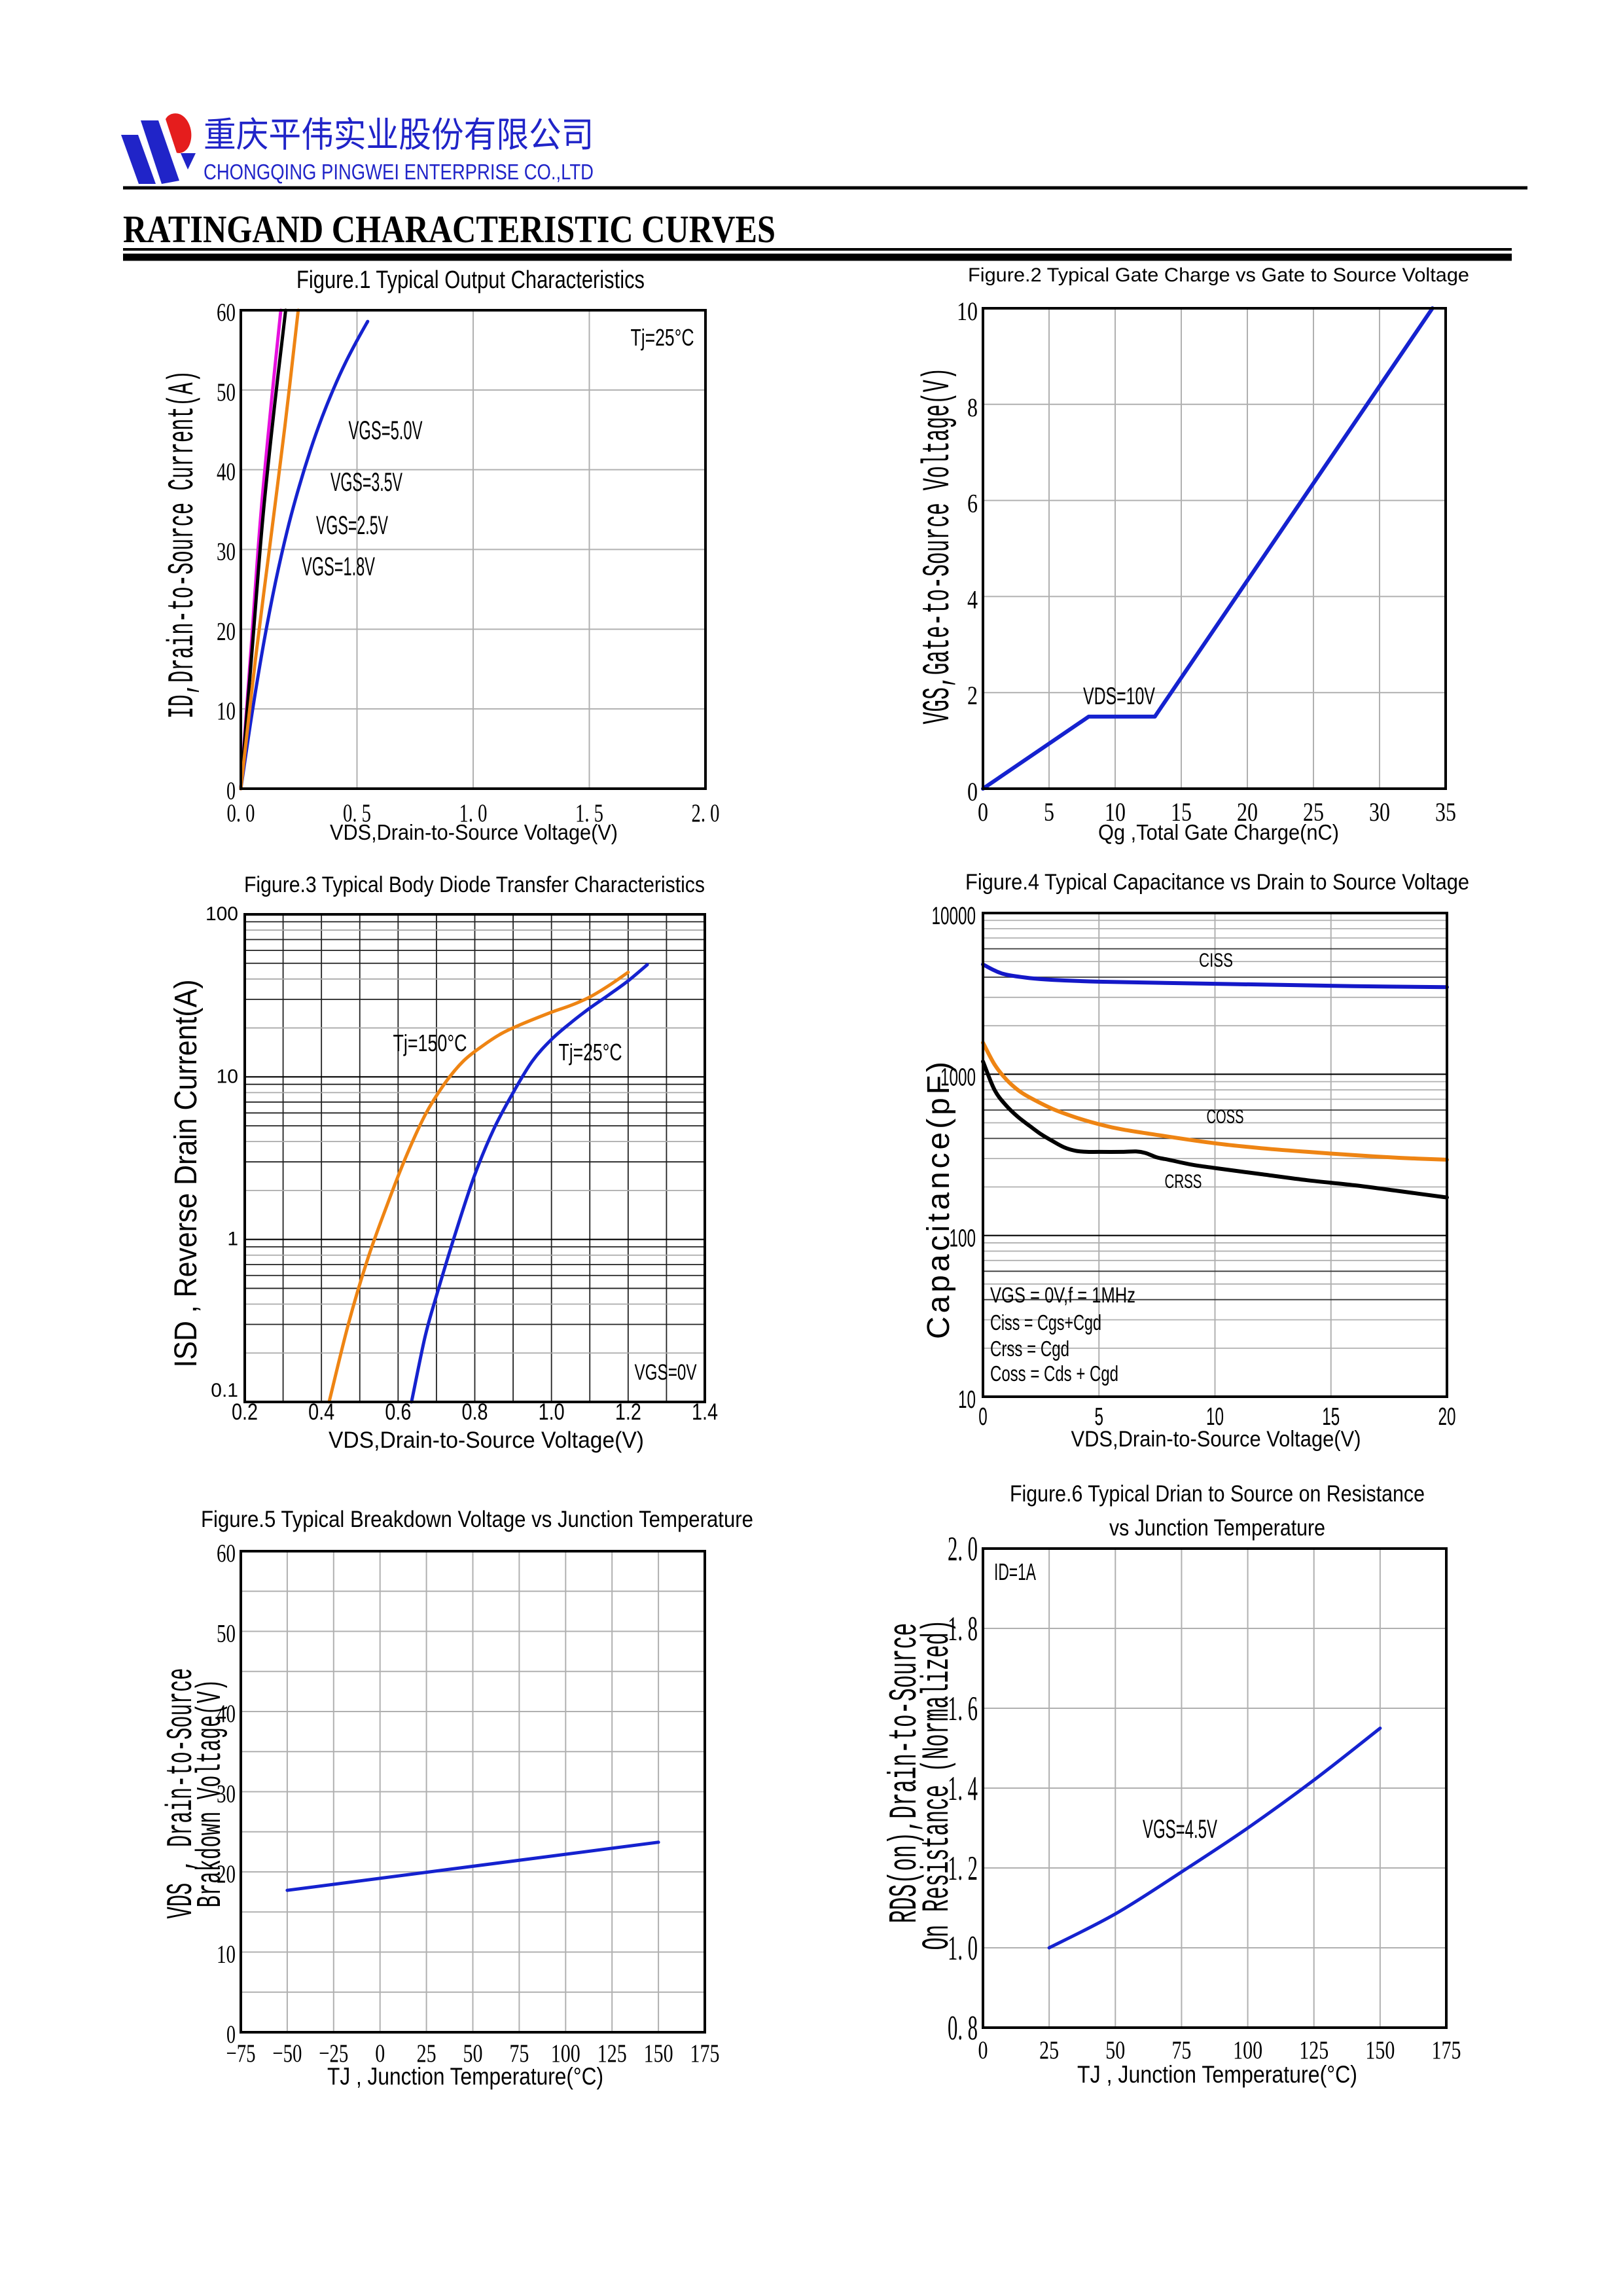  Describe the element at coordinates (972, 407) in the screenshot. I see `svg-text: 8` at that location.